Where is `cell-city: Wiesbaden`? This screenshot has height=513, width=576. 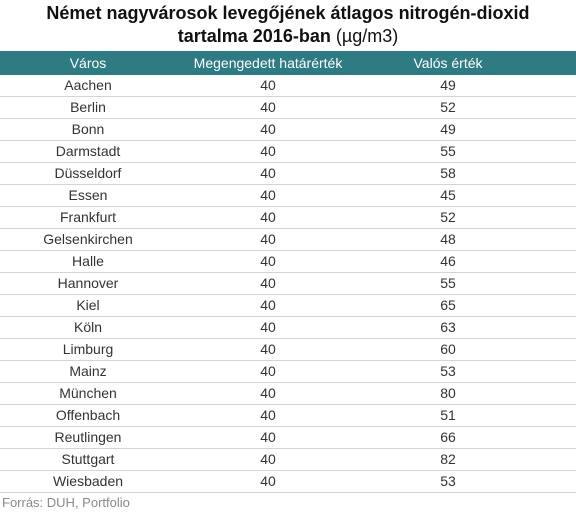
cell-city: Wiesbaden is located at coordinates (88, 481).